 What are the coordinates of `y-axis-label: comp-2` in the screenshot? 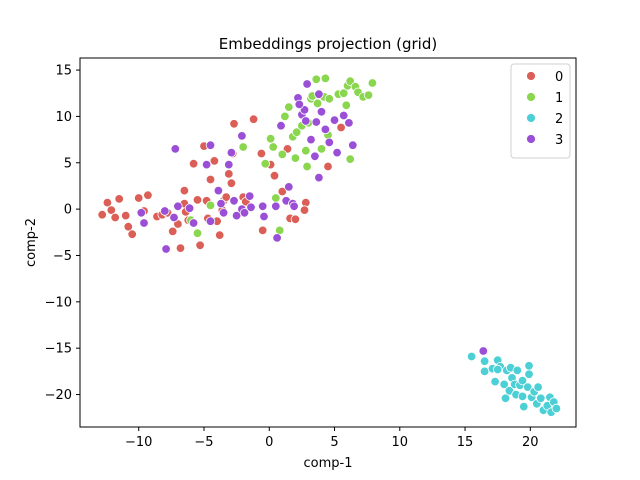 It's located at (31, 242).